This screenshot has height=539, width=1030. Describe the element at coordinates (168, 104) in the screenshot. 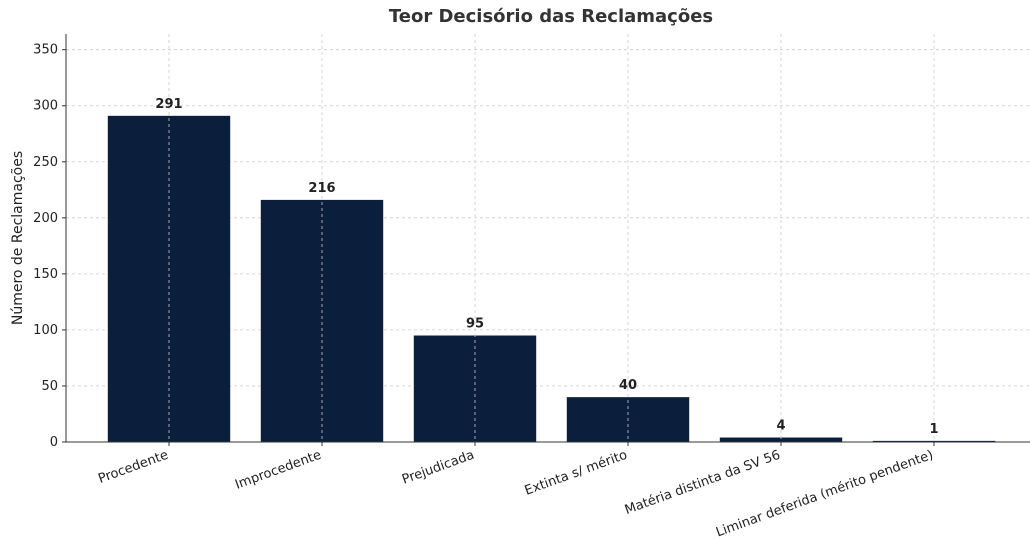

I see `value-label: 291` at that location.